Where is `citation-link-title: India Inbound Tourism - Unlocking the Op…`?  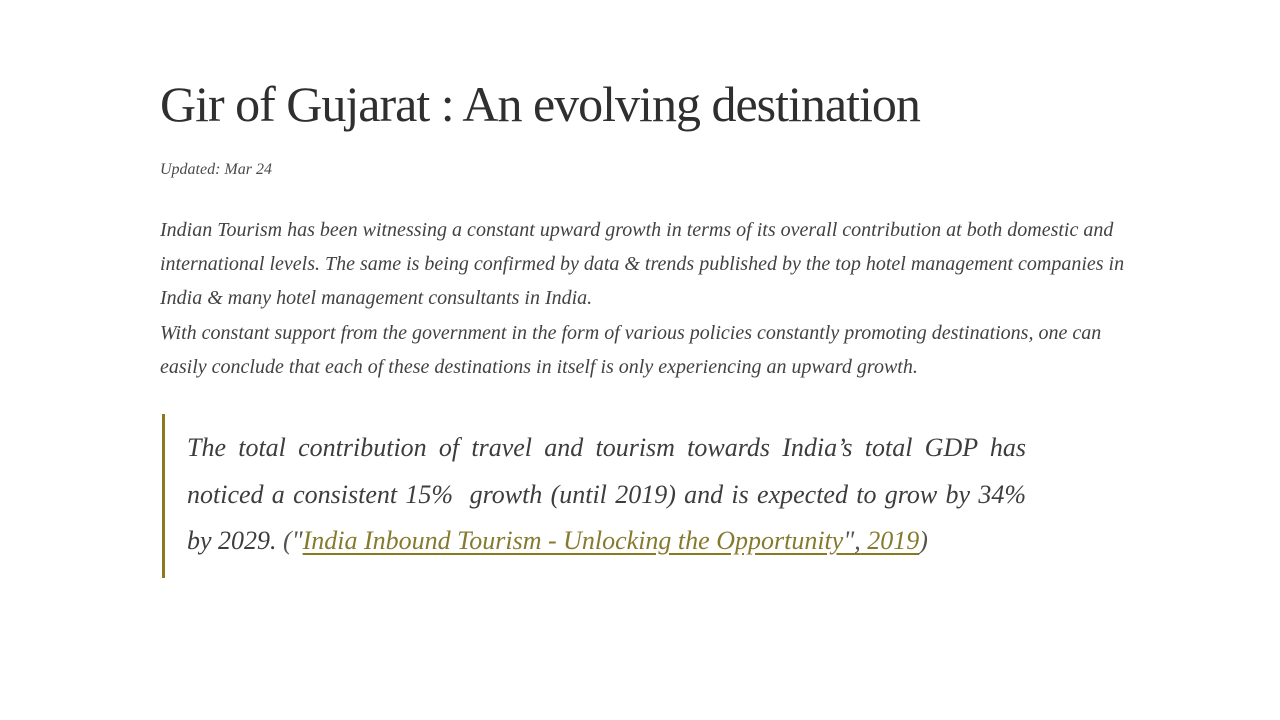 citation-link-title: India Inbound Tourism - Unlocking the Op… is located at coordinates (573, 540).